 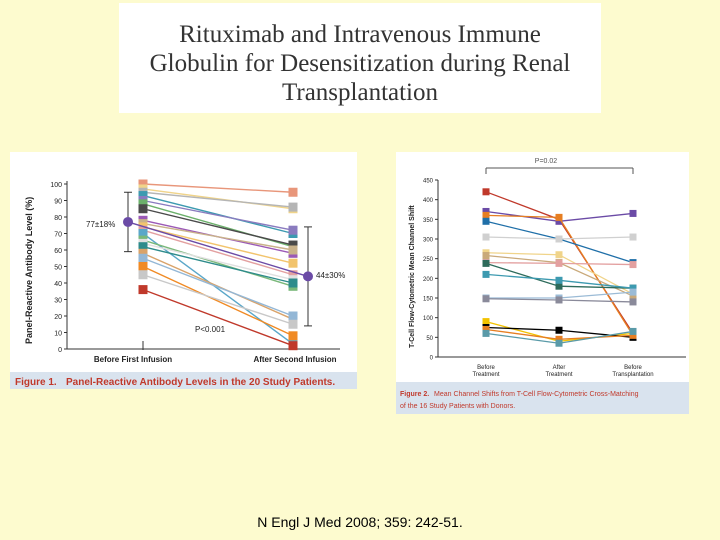 I want to click on figure-1-y-tick-label: 10, so click(x=58, y=334).